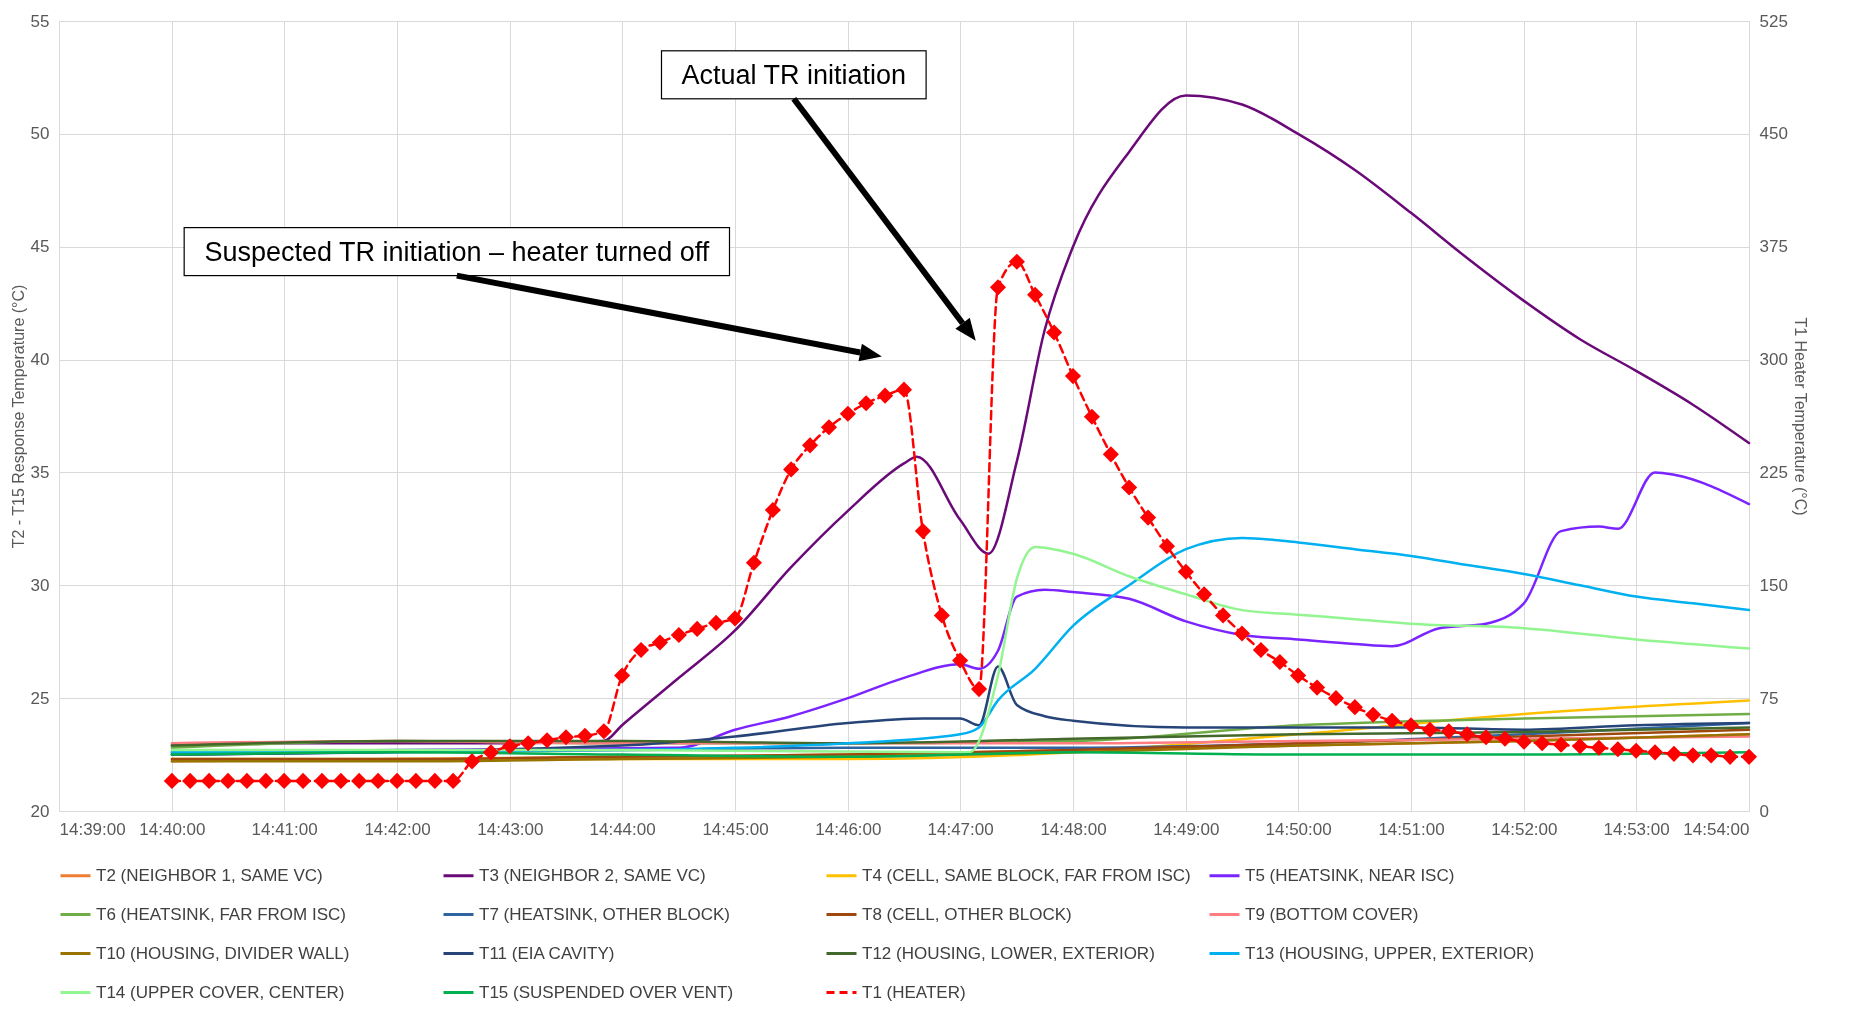 The image size is (1865, 1024). What do you see at coordinates (209, 875) in the screenshot?
I see `legend-label: T2 (NEIGHBOR 1, SAME VC)` at bounding box center [209, 875].